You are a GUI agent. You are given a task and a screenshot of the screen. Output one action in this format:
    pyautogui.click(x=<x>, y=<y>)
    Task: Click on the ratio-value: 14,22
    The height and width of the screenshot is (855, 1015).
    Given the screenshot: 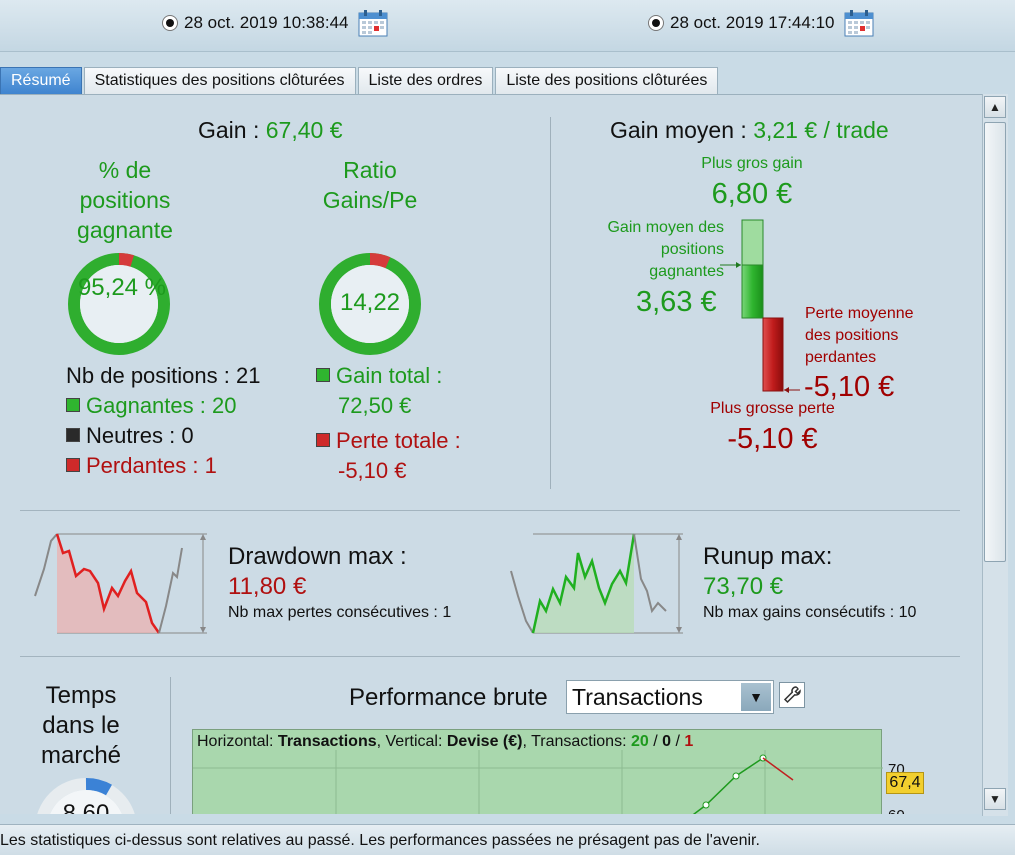 What is the action you would take?
    pyautogui.click(x=370, y=302)
    